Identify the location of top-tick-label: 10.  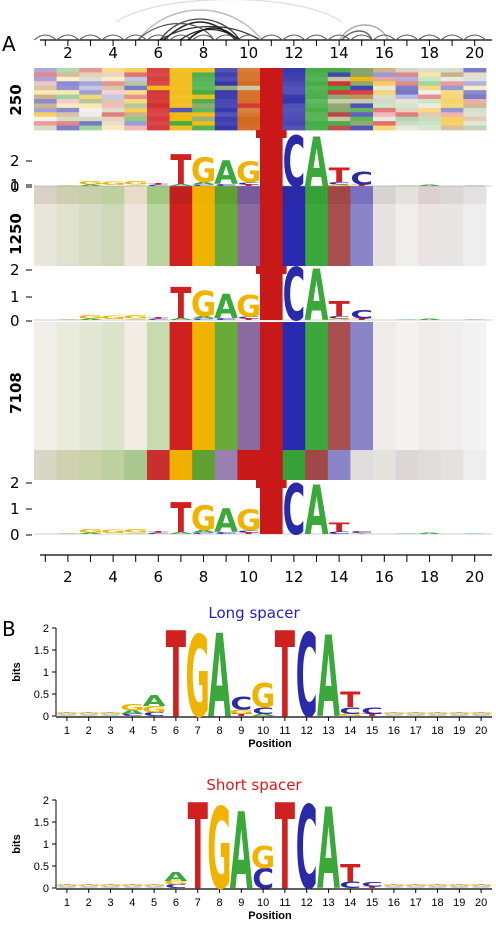
(248, 53).